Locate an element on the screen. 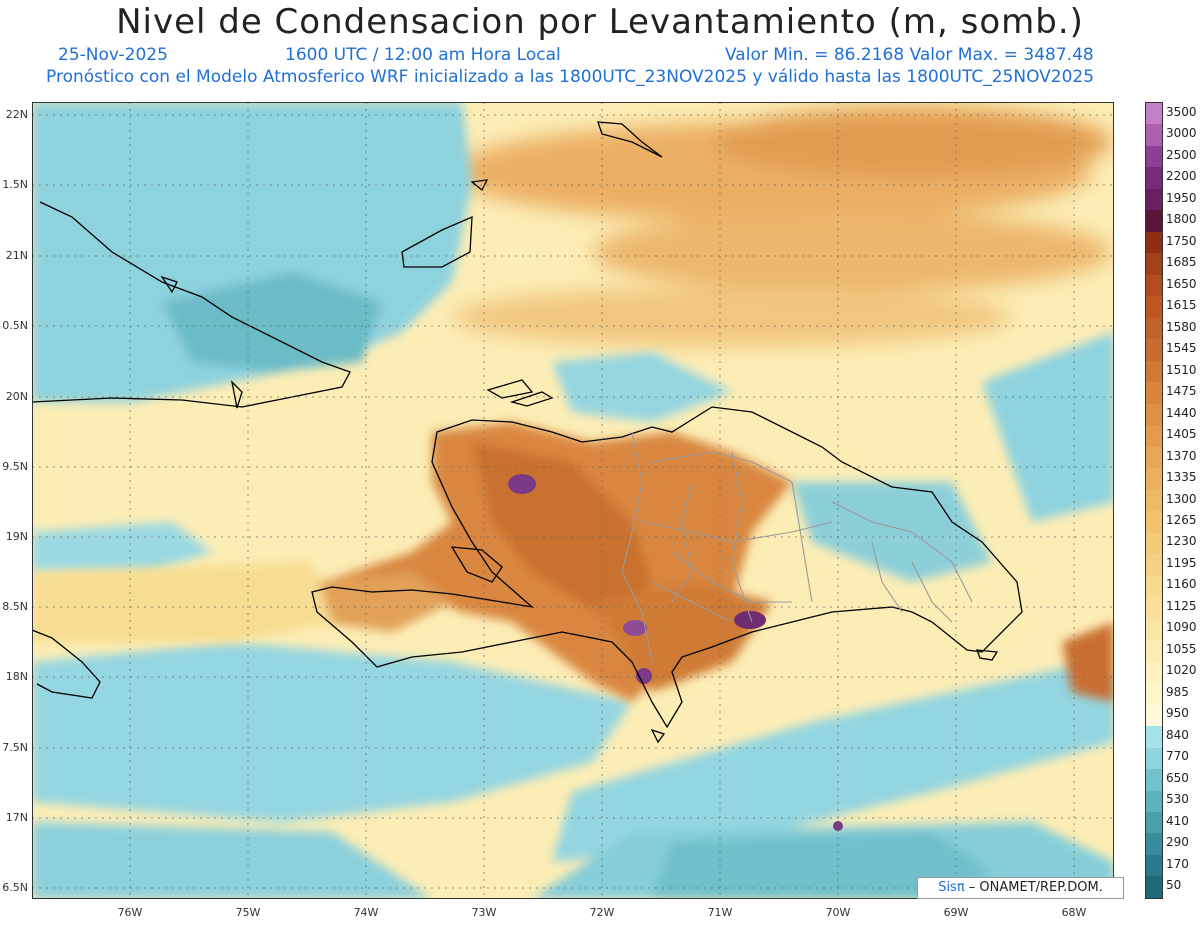  color-scale-bar is located at coordinates (1154, 500).